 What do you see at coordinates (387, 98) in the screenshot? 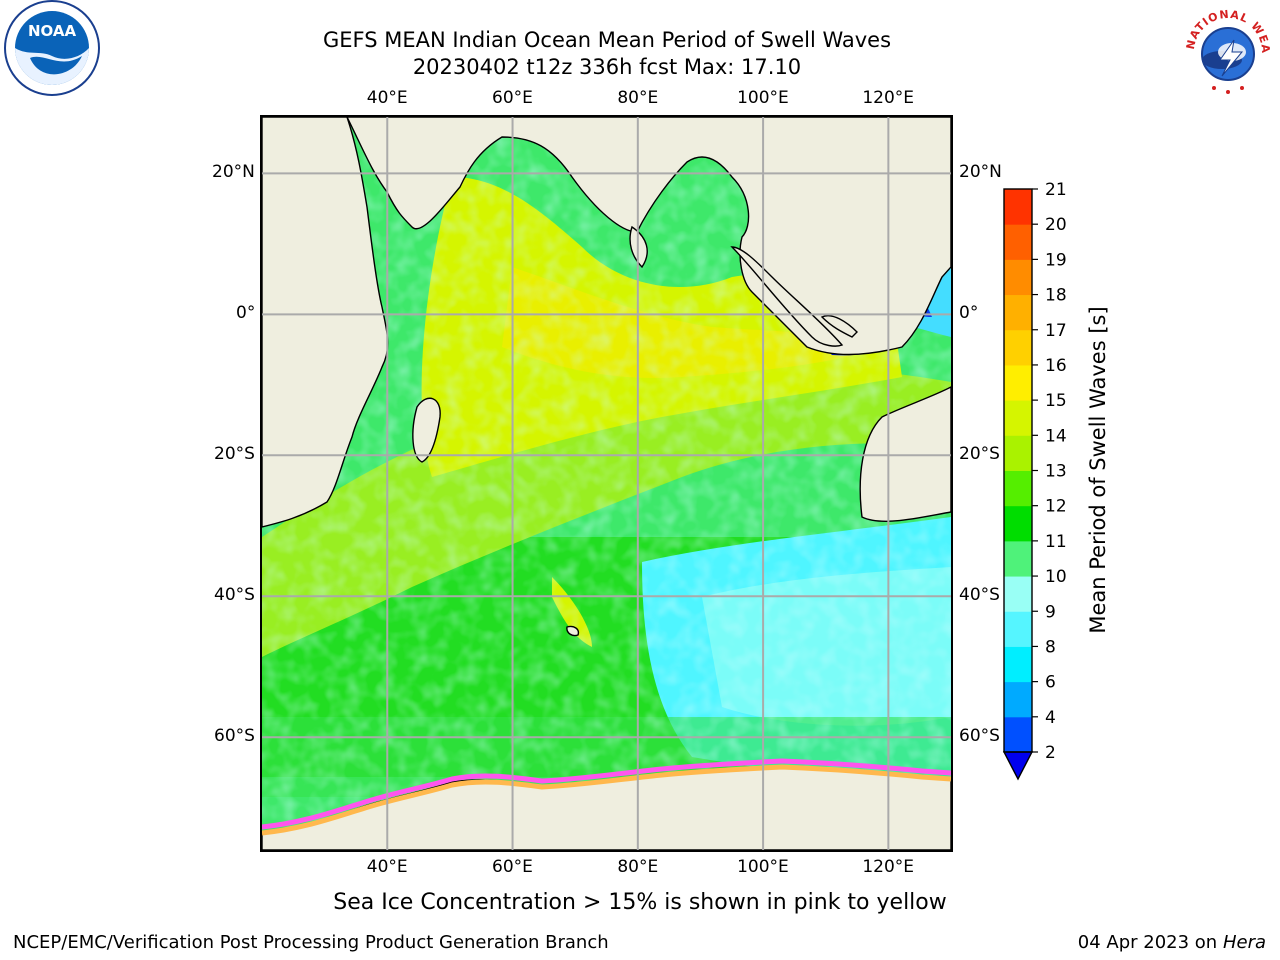
I see `lon-label-top-0: 40°E` at bounding box center [387, 98].